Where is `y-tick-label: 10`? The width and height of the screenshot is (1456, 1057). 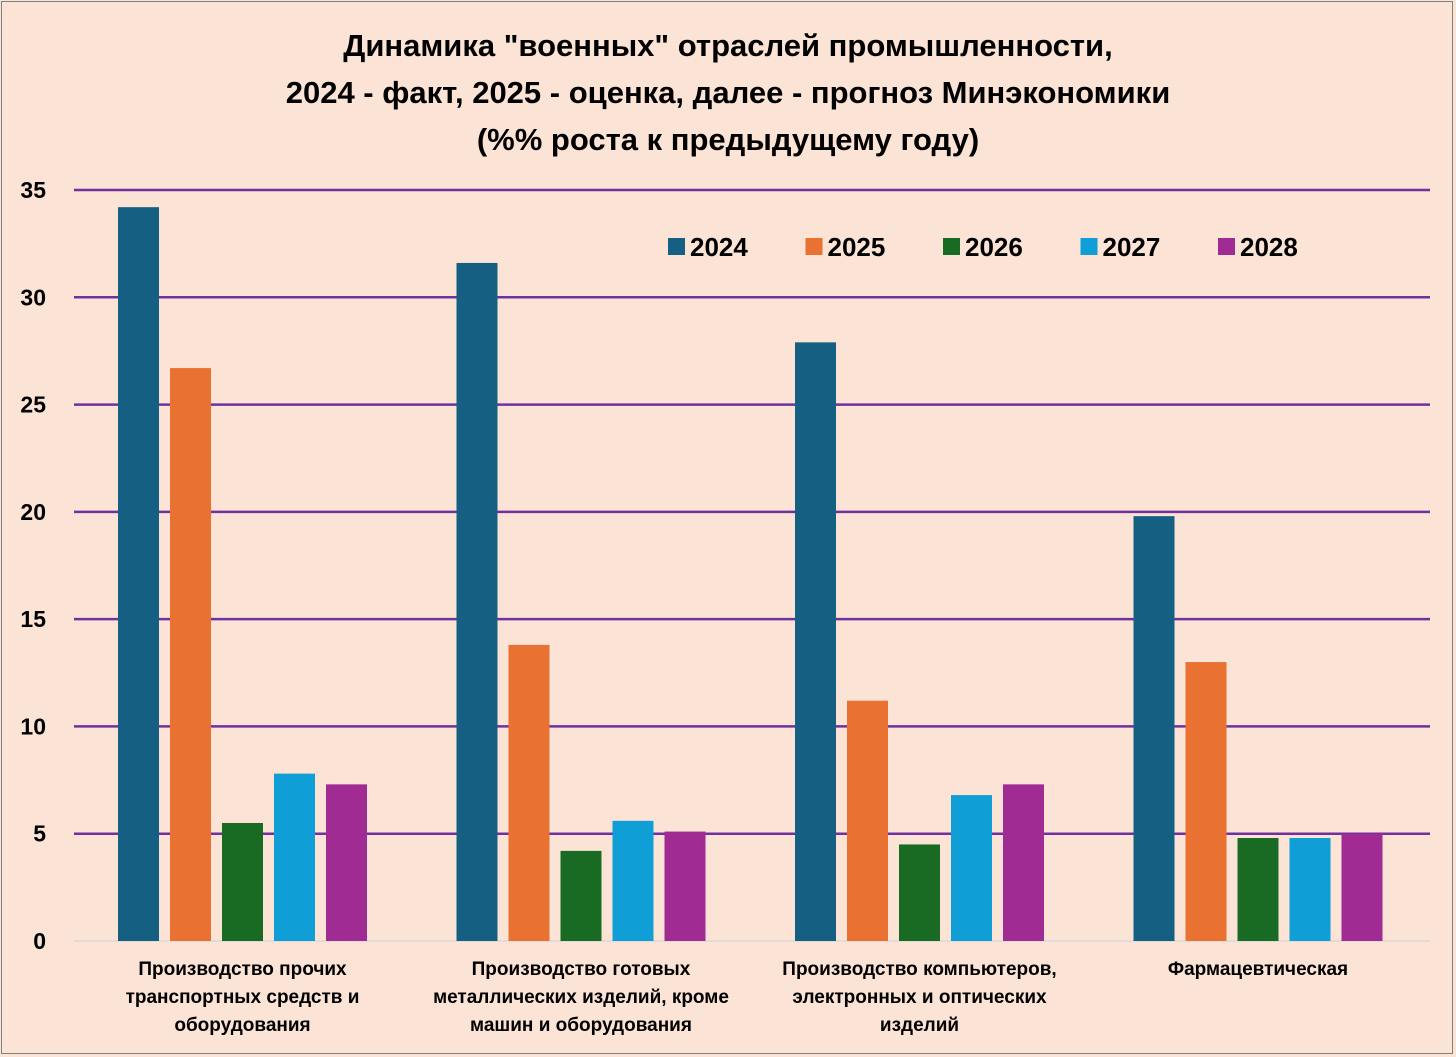 y-tick-label: 10 is located at coordinates (33, 726).